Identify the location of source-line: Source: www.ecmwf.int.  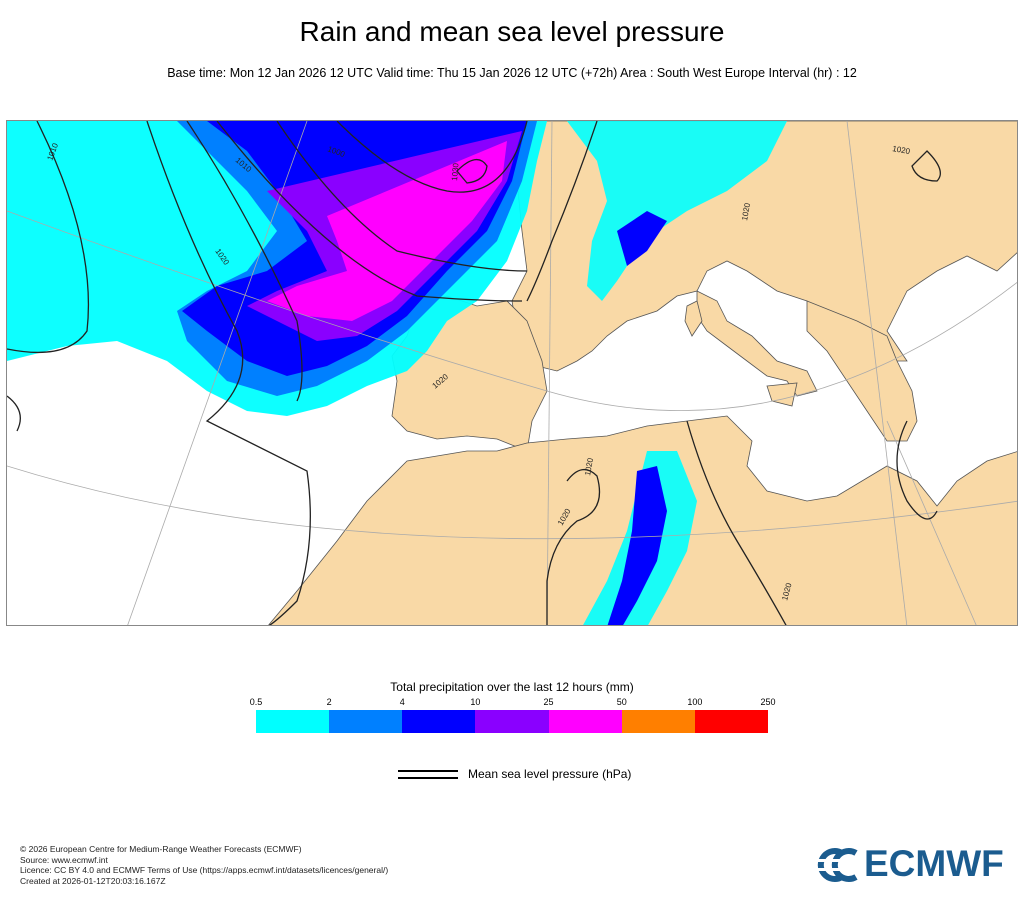
(64, 859).